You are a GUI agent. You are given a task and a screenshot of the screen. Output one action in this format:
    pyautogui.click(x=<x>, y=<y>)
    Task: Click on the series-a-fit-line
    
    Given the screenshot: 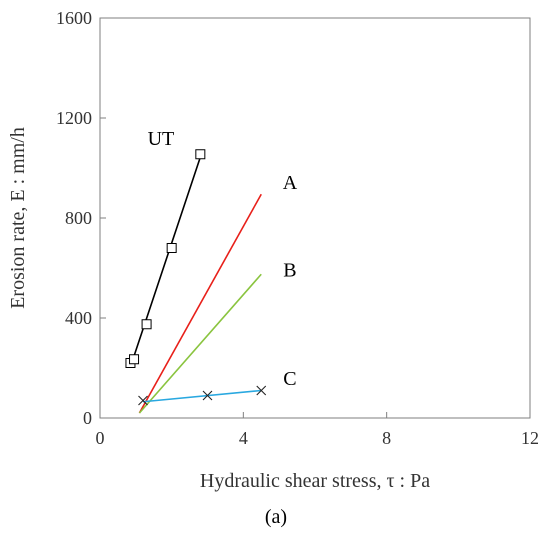 What is the action you would take?
    pyautogui.click(x=200, y=303)
    